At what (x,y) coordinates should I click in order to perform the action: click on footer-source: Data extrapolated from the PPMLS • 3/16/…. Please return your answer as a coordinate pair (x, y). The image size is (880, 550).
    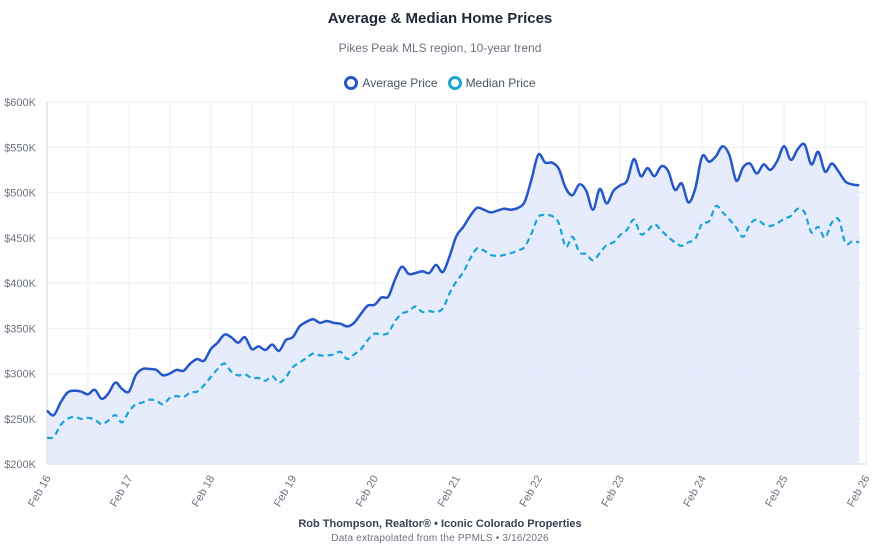
    Looking at the image, I should click on (440, 538).